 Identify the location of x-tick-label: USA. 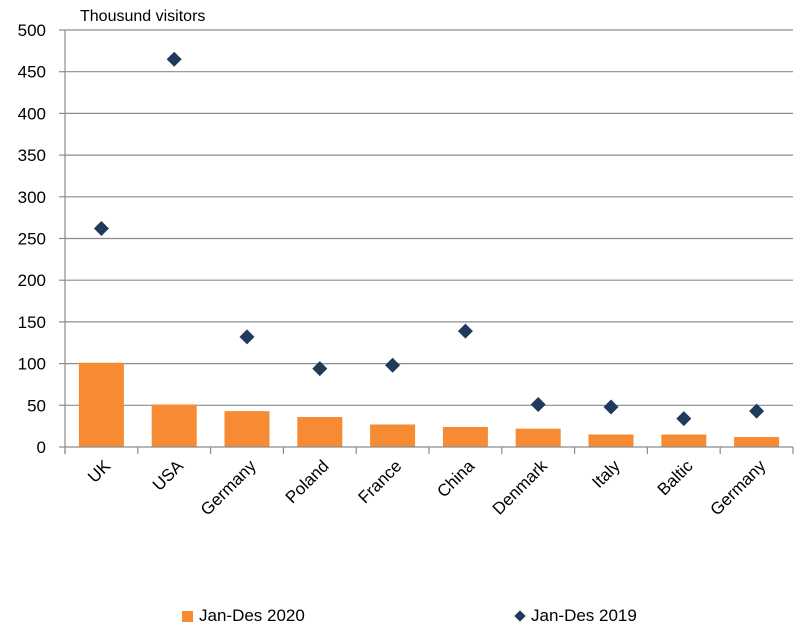
(168, 475).